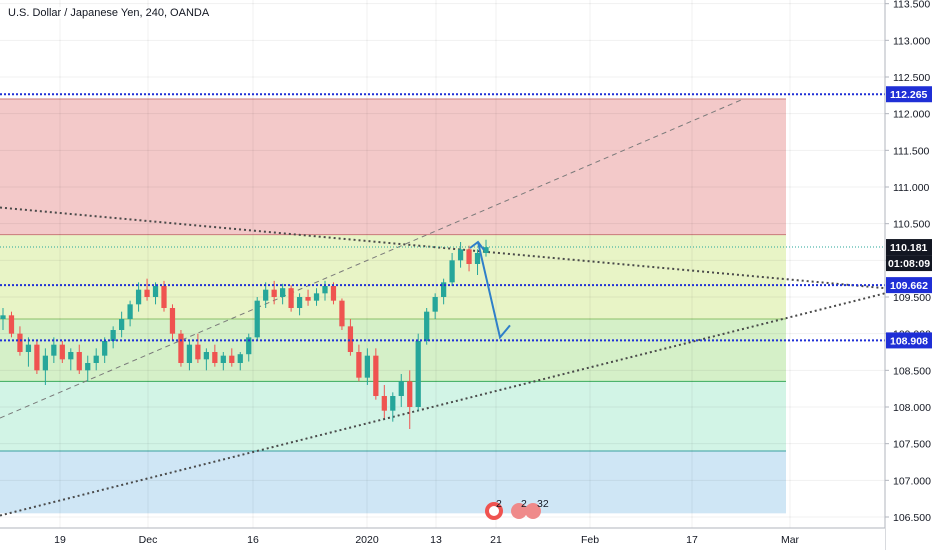 The height and width of the screenshot is (550, 932). What do you see at coordinates (109, 13) in the screenshot?
I see `symbol-title: U.S. Dollar / Japanese Yen, 240, OANDA` at bounding box center [109, 13].